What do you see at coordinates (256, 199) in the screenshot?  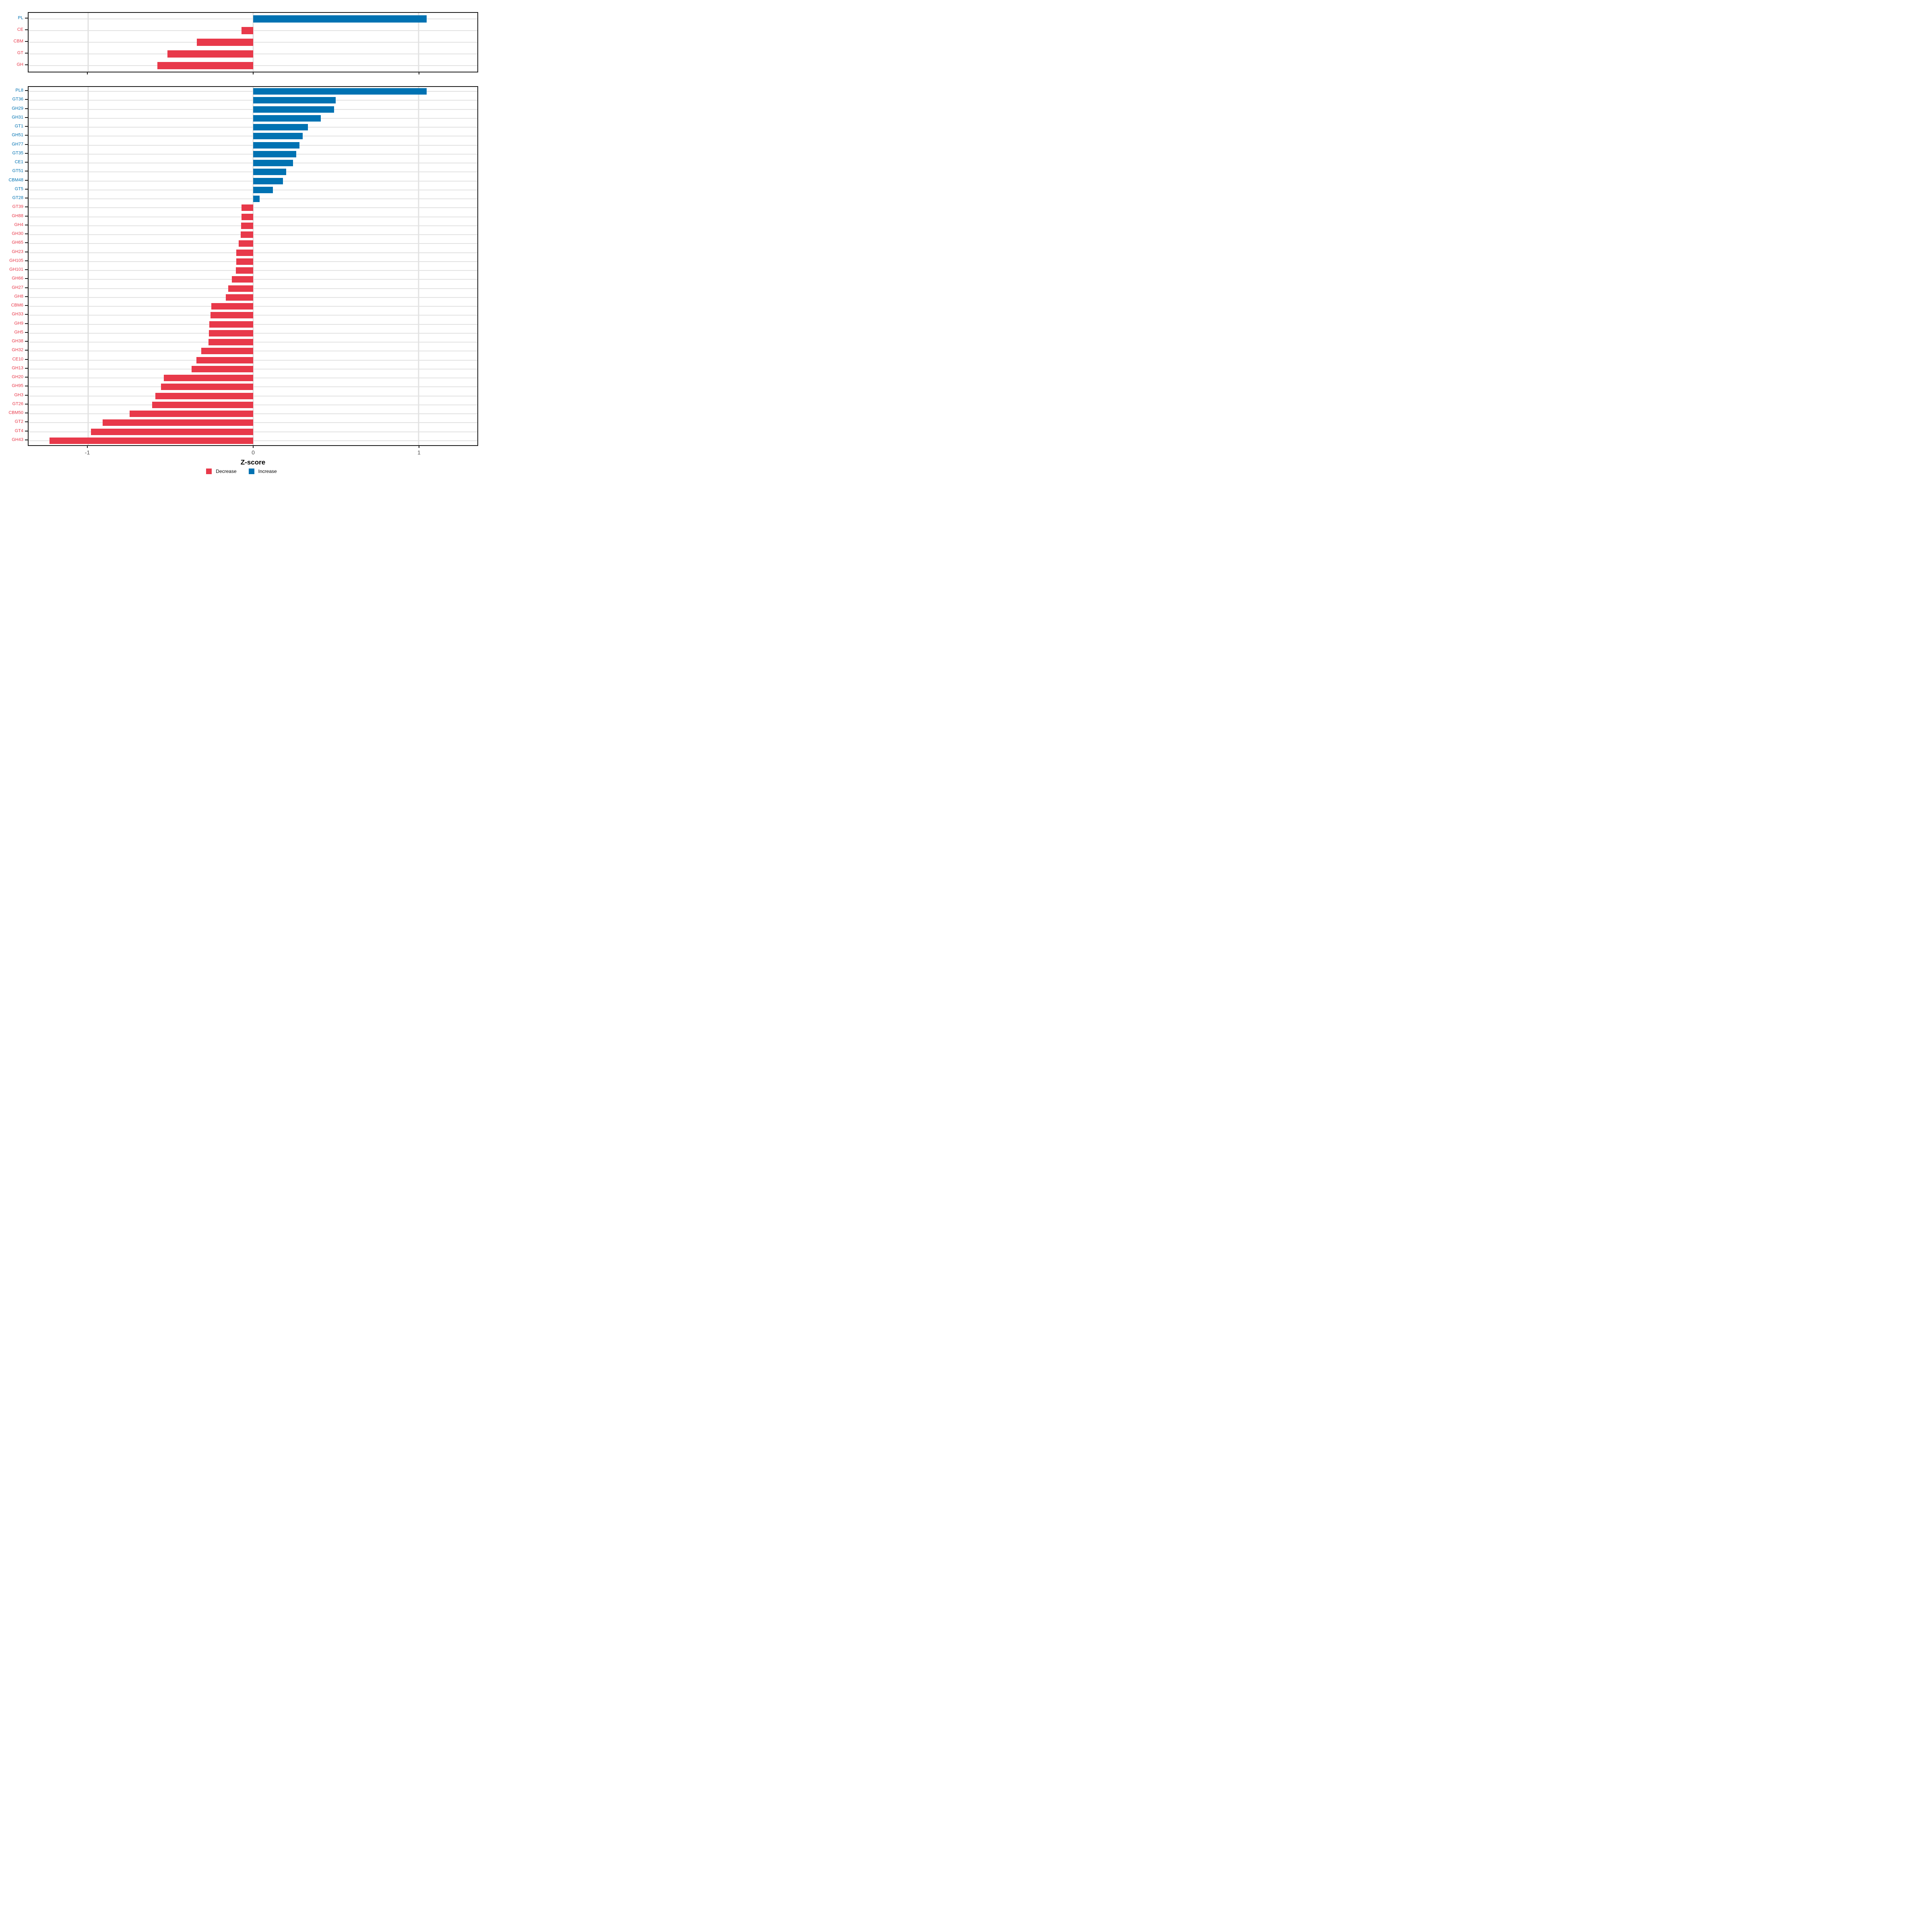 I see `bar-GT28` at bounding box center [256, 199].